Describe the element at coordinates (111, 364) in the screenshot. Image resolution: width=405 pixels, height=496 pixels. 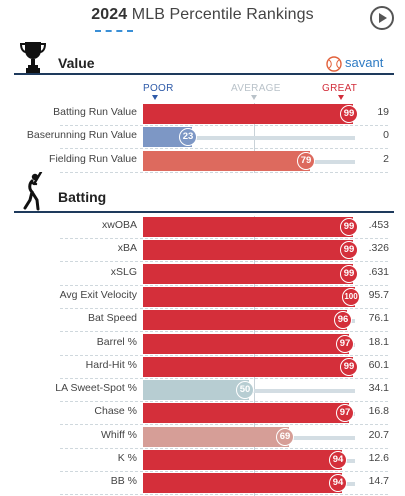
I see `metric-label: Hard-Hit %` at that location.